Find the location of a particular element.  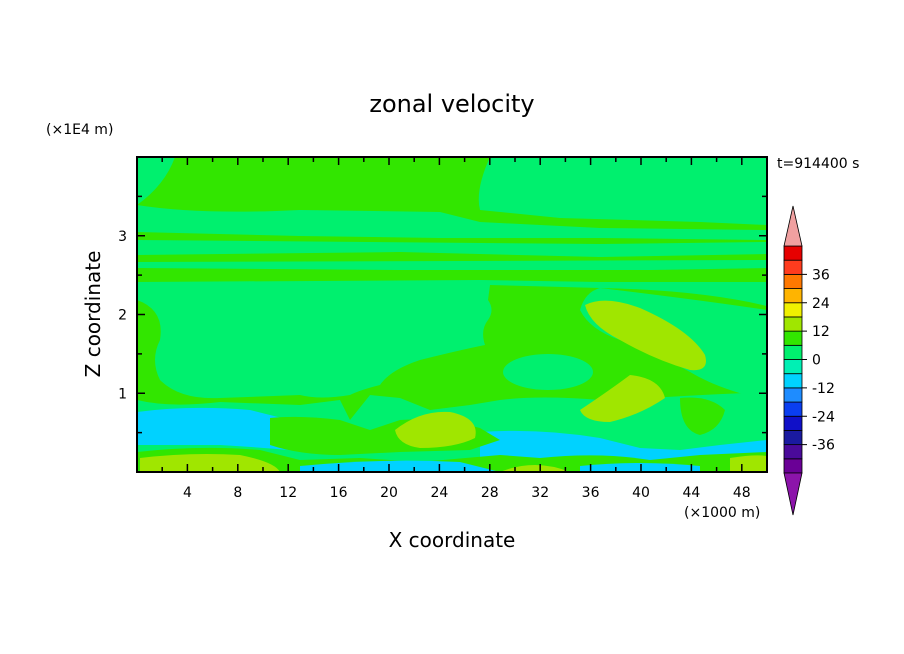

field-surface-yellow is located at coordinates (210, 463).